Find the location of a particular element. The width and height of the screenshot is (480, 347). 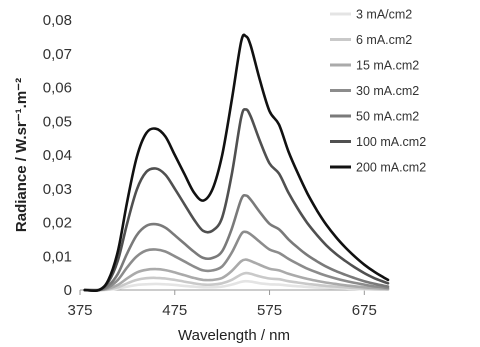

x-tick-label: 575 is located at coordinates (269, 310).